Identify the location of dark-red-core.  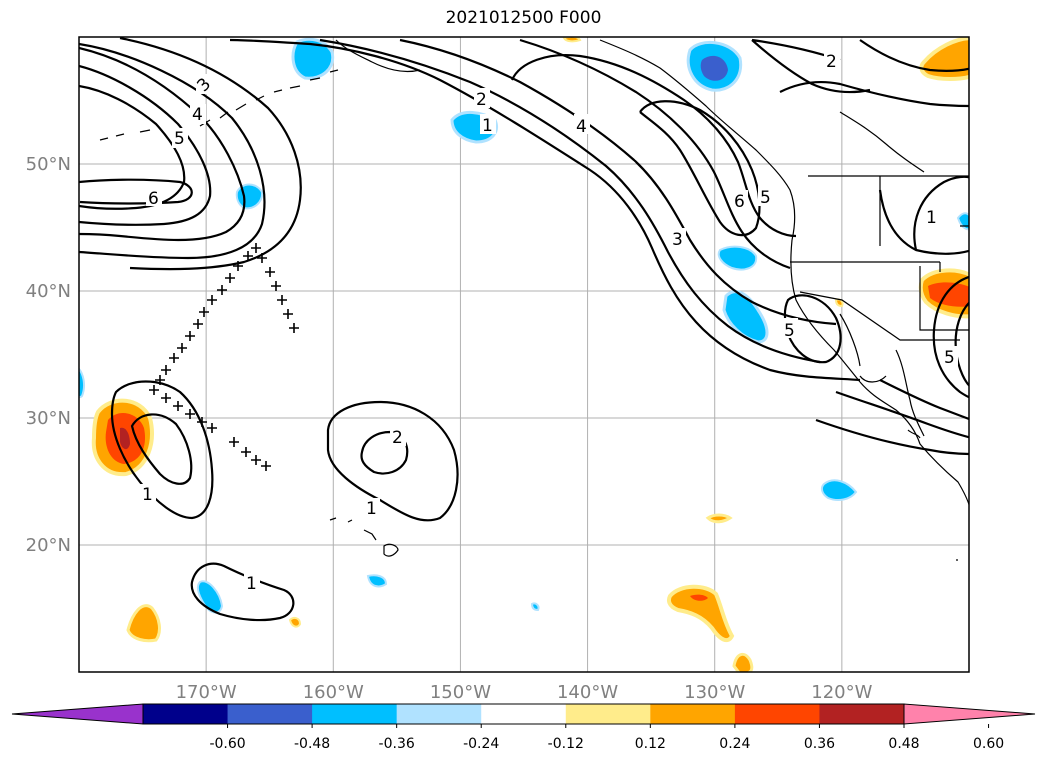
(125, 438).